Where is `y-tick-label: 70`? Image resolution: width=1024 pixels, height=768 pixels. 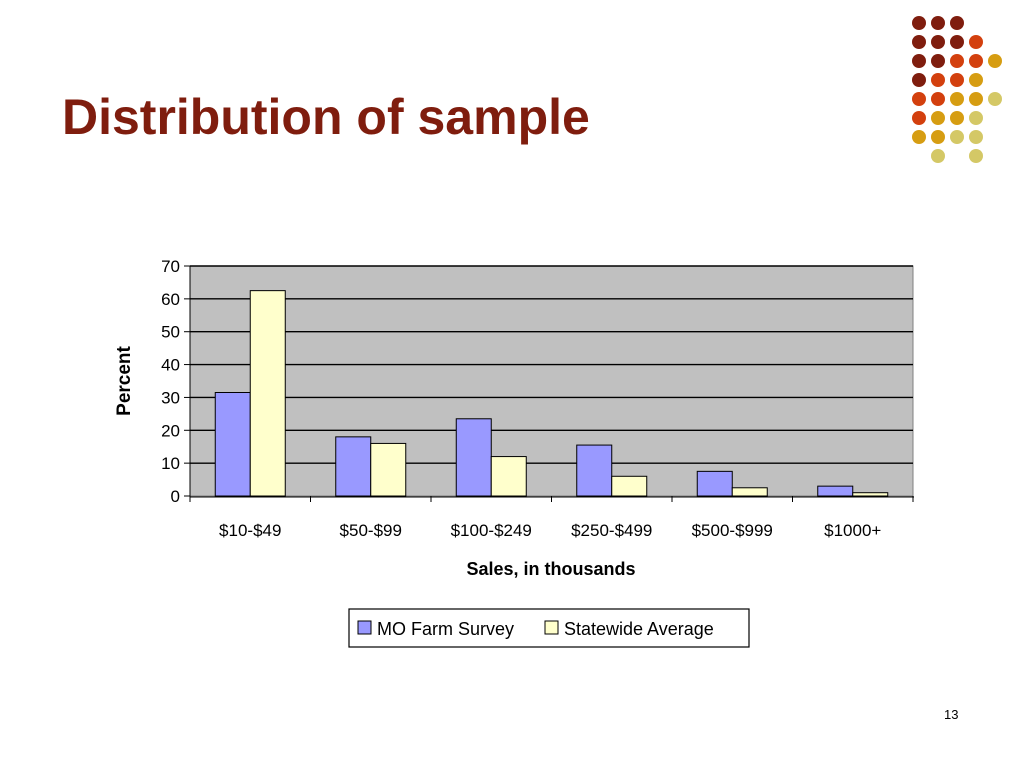 y-tick-label: 70 is located at coordinates (170, 266).